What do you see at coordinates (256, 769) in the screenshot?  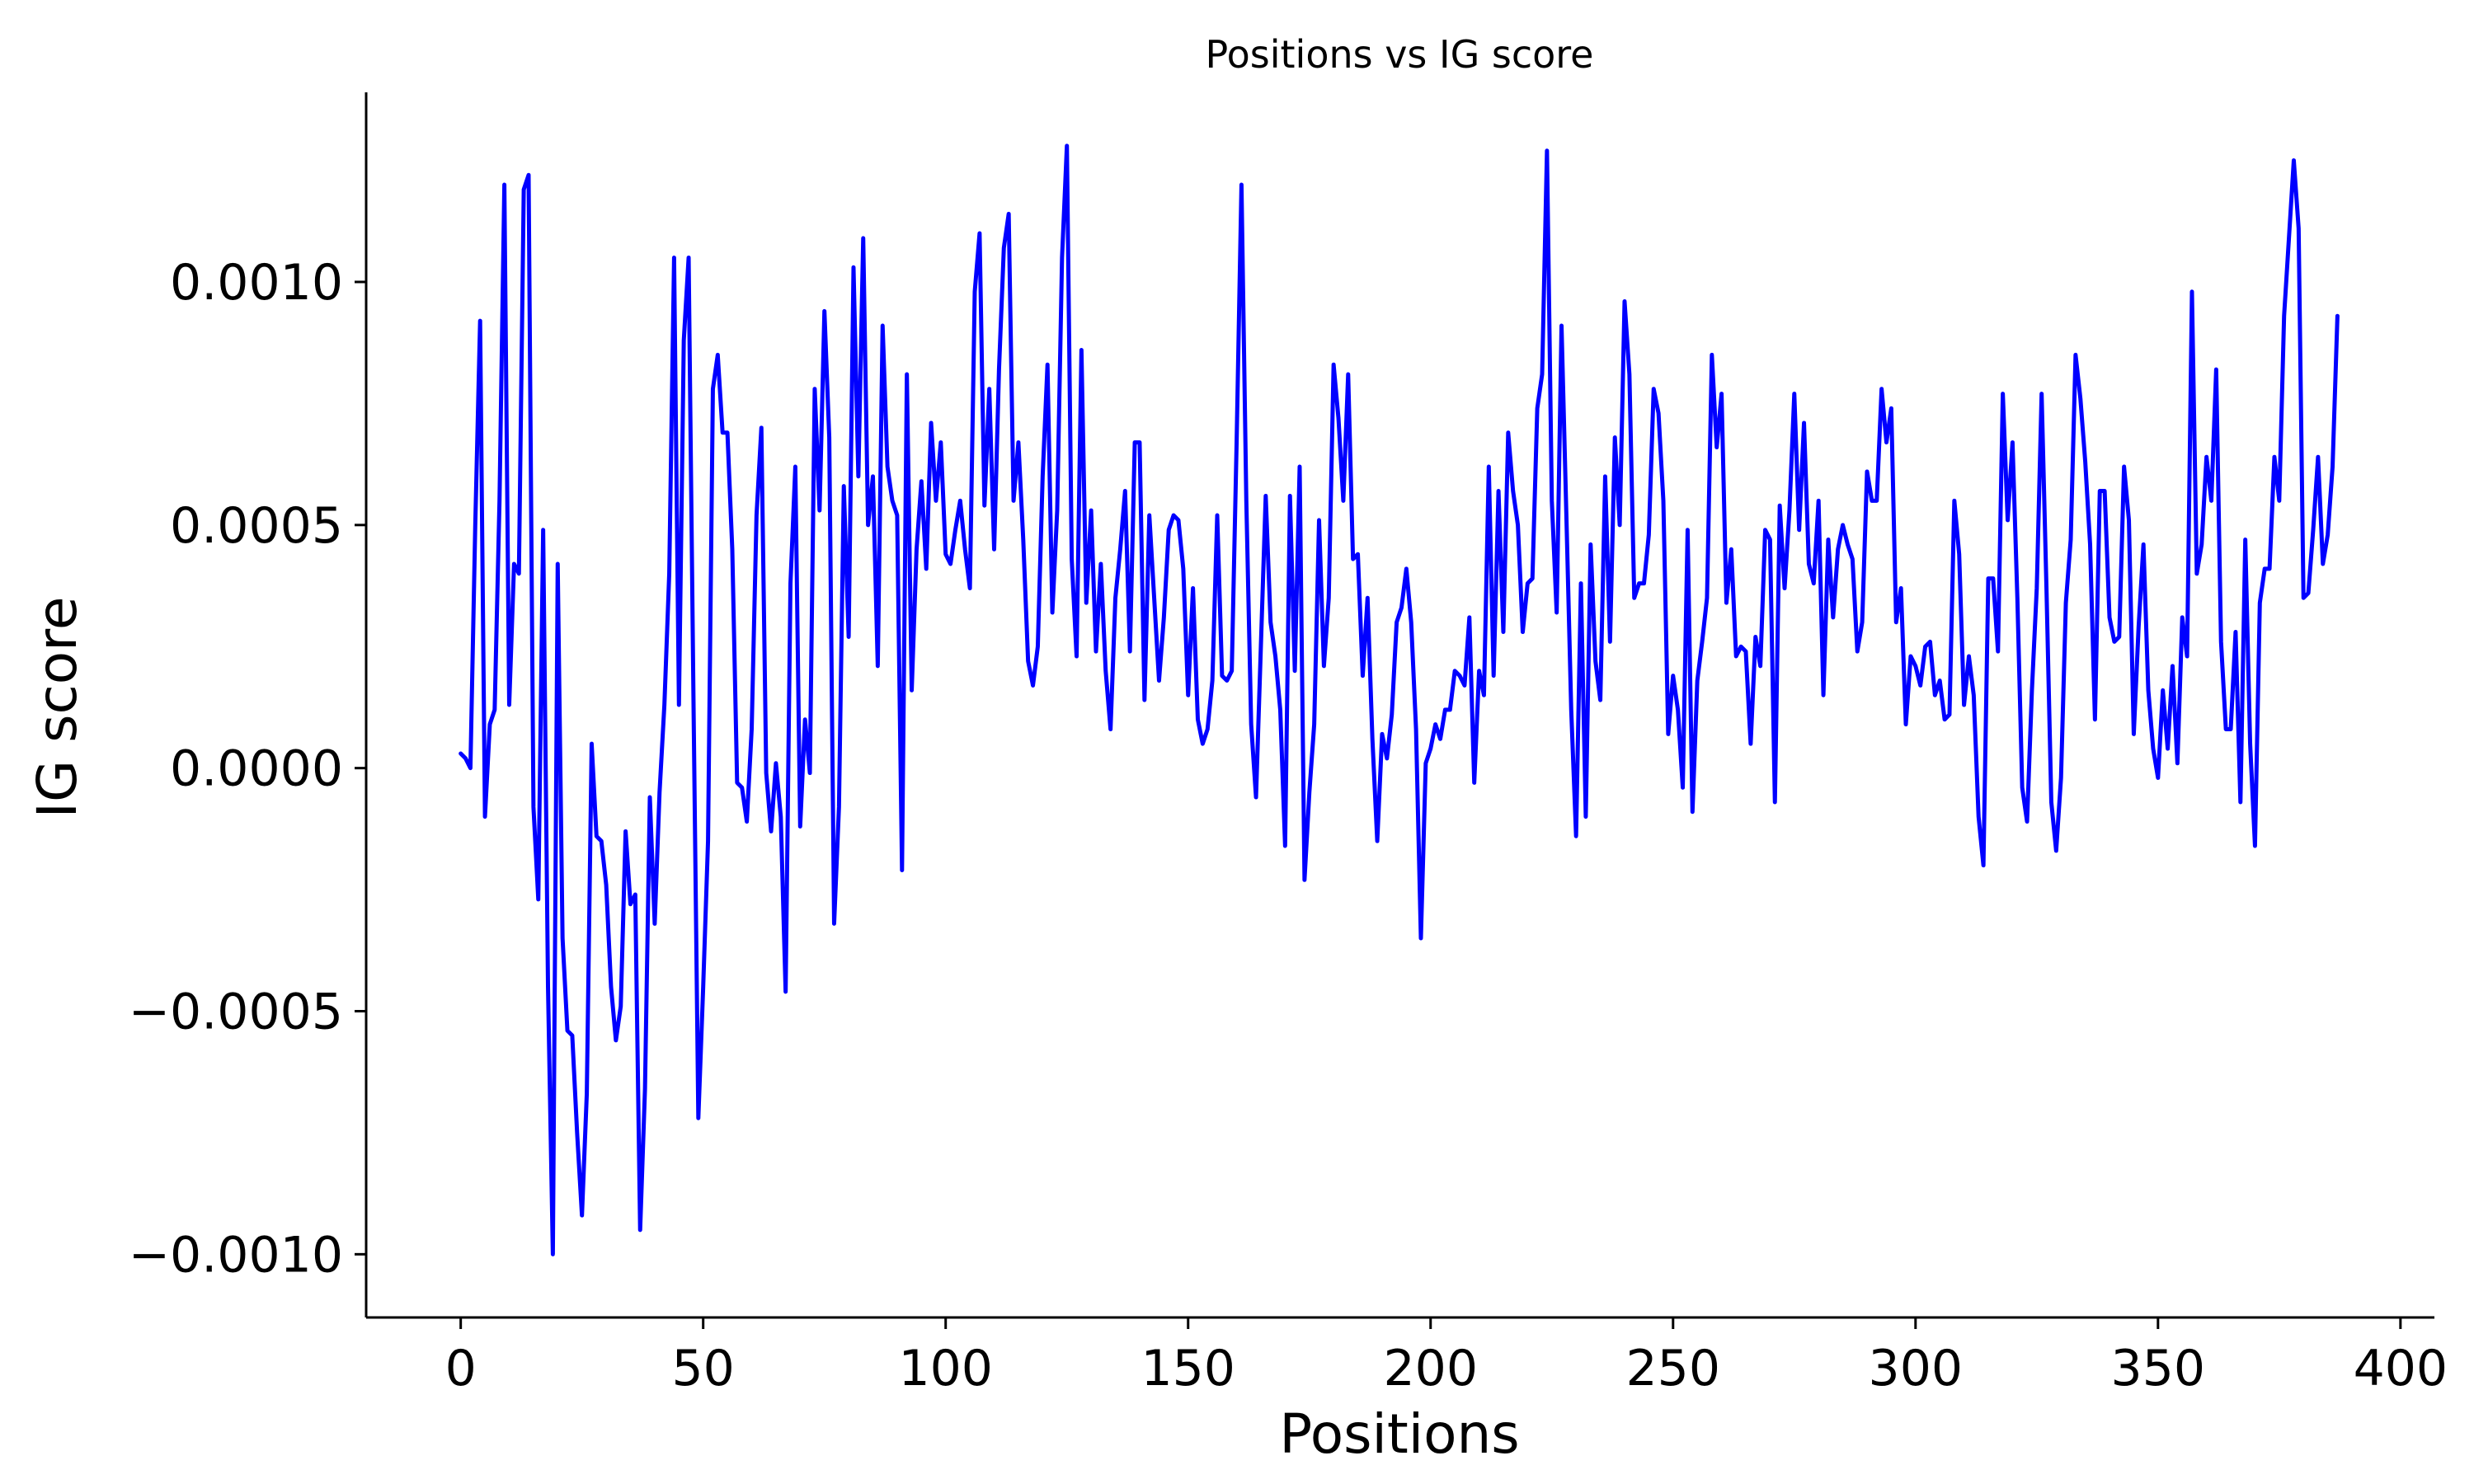 I see `y-tick-label: 0.0000` at bounding box center [256, 769].